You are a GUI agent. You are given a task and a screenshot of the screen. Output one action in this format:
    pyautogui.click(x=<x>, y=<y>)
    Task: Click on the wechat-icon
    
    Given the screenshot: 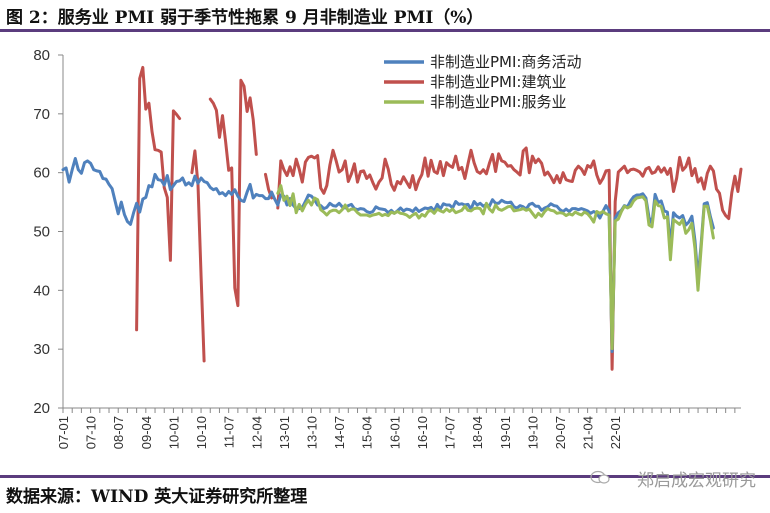 What is the action you would take?
    pyautogui.click(x=600, y=477)
    